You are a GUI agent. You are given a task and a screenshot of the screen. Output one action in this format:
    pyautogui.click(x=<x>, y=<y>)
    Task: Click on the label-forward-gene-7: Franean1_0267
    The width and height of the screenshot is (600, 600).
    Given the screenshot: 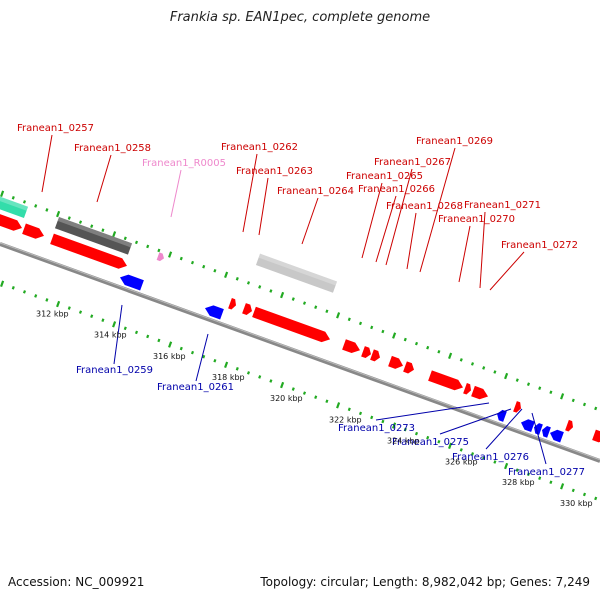 What is the action you would take?
    pyautogui.click(x=412, y=162)
    